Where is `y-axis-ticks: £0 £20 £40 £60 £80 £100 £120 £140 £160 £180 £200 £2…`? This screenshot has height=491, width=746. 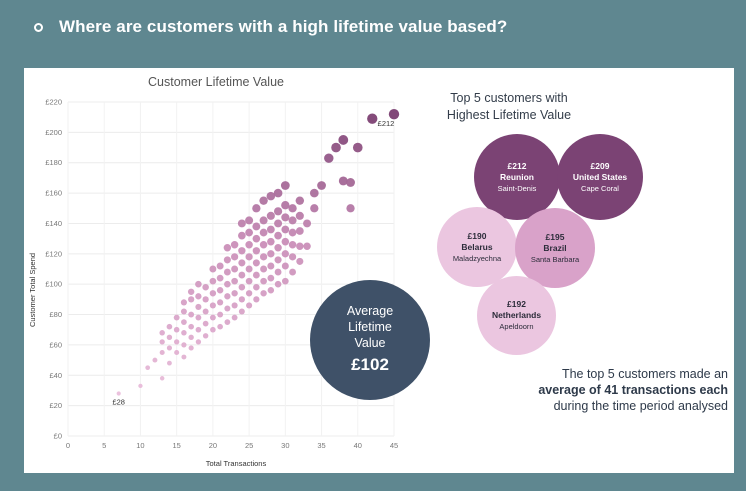 y-axis-ticks: £0 £20 £40 £60 £80 £100 £120 £140 £160 £180 £200 £2… is located at coordinates (53, 269).